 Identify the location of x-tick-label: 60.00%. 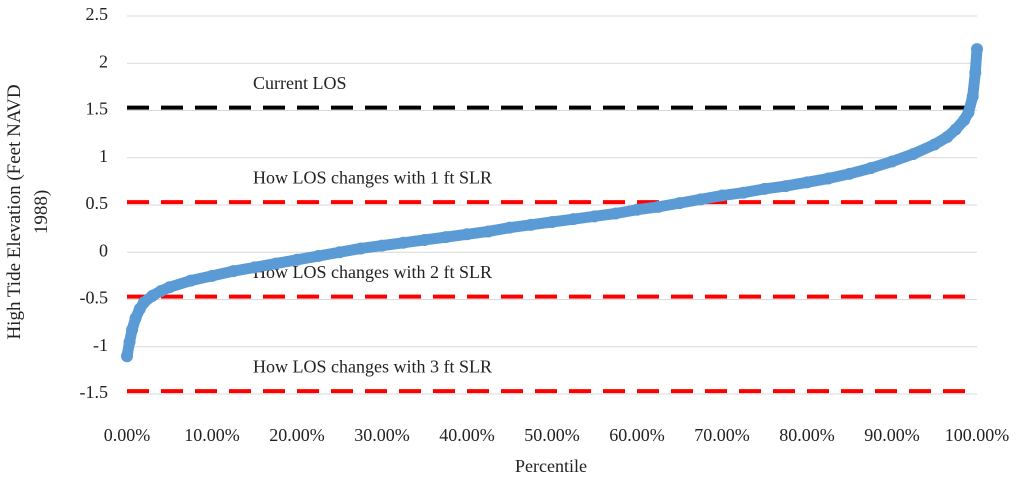
(637, 435).